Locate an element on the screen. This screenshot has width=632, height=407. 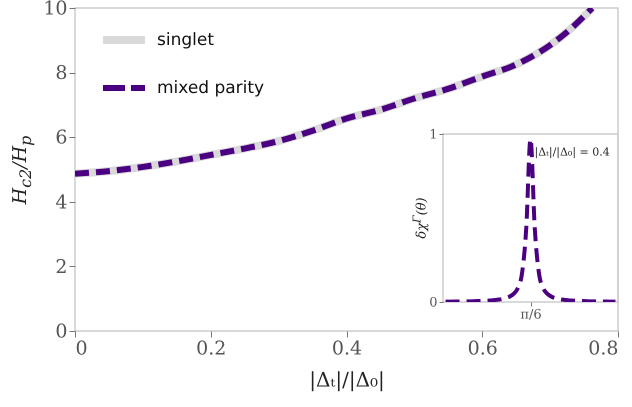
legend-label: singlet is located at coordinates (185, 40).